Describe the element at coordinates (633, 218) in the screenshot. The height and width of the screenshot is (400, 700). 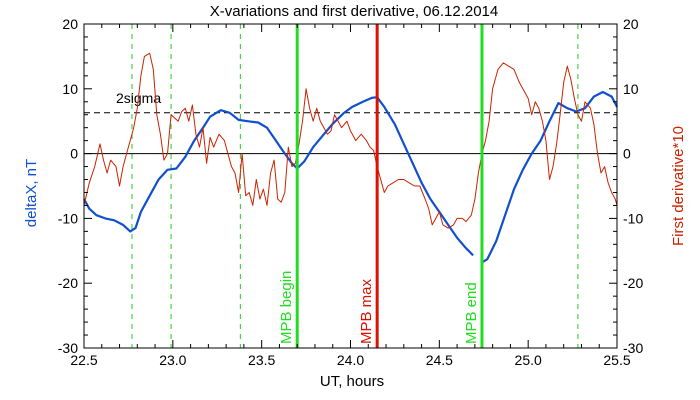
I see `y-tick-label-right-2: -10` at that location.